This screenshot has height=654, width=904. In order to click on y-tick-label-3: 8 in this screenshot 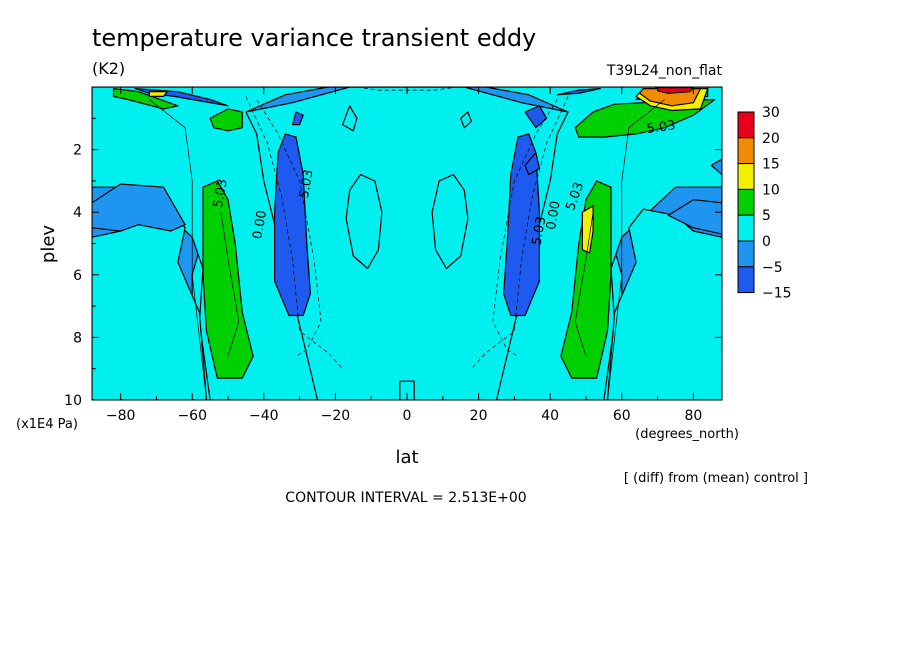, I will do `click(77, 338)`.